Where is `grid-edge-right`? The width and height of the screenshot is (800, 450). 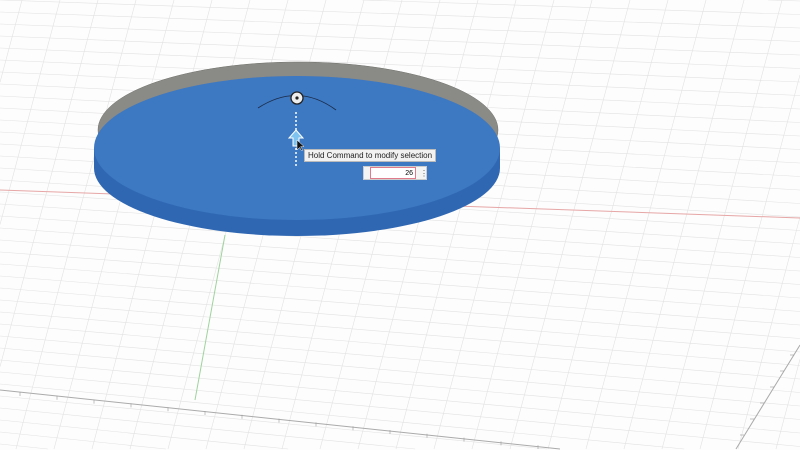
grid-edge-right is located at coordinates (767, 397).